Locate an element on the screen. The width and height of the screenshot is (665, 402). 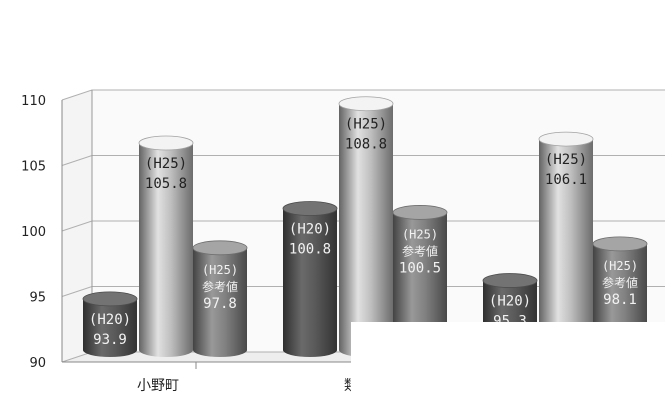
data-label: 97.8 is located at coordinates (220, 304).